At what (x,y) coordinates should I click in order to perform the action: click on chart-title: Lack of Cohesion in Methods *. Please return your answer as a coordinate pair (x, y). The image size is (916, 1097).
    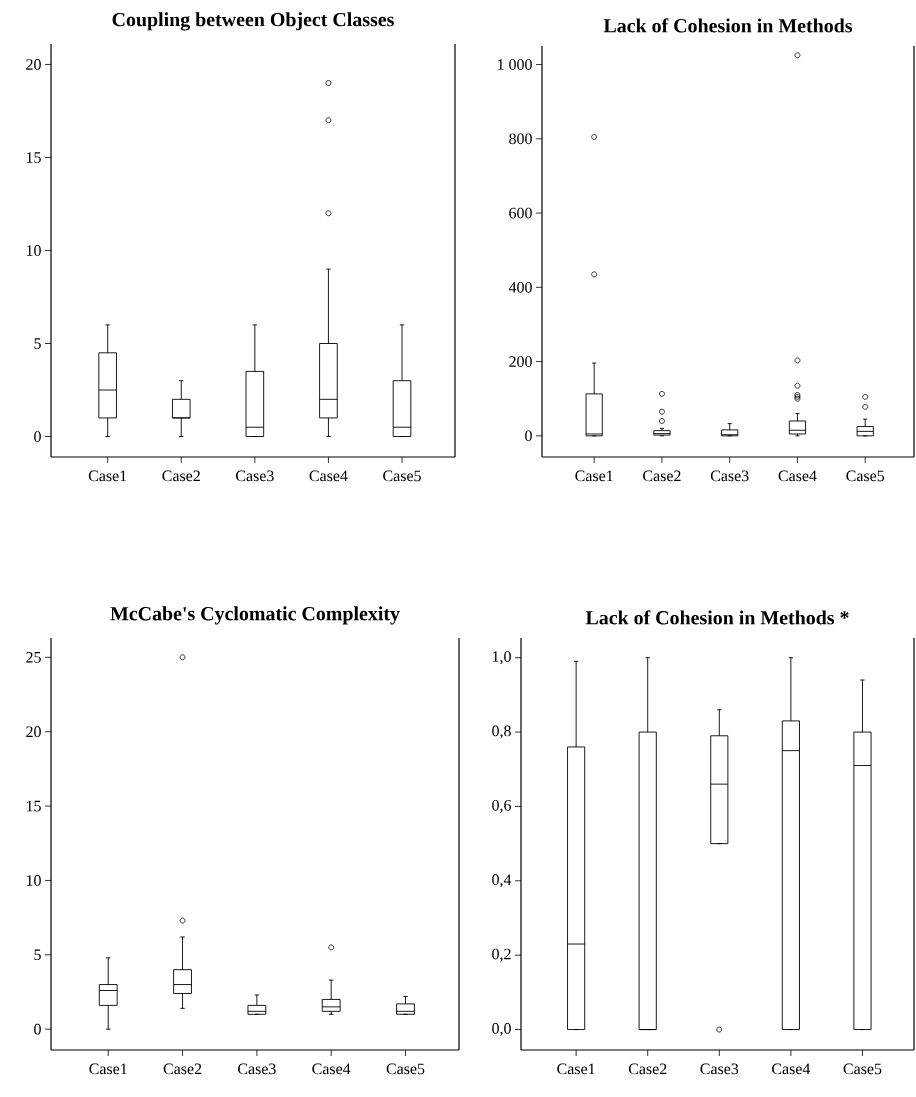
    Looking at the image, I should click on (717, 617).